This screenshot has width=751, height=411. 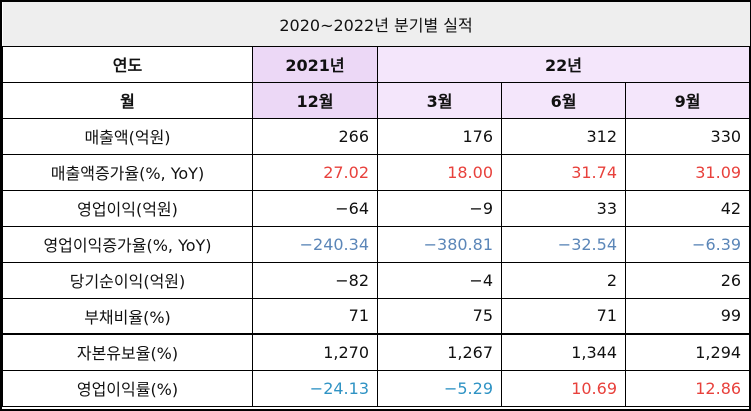 What do you see at coordinates (687, 388) in the screenshot?
I see `table-cell: 12.86` at bounding box center [687, 388].